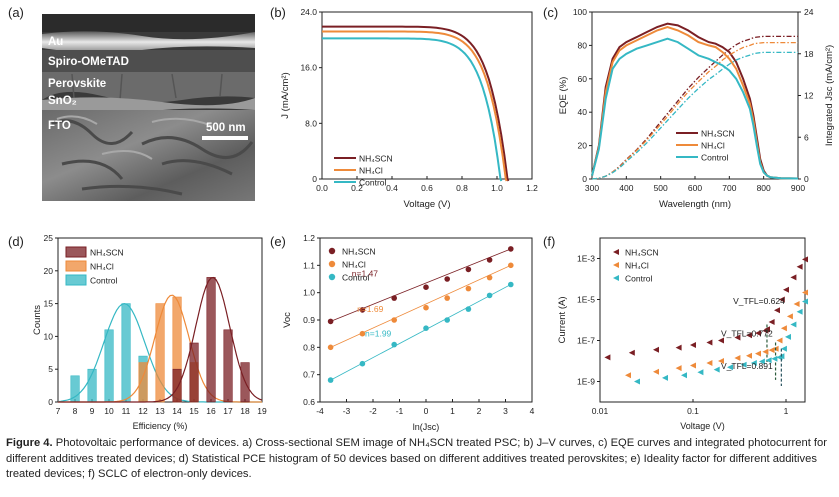 Image resolution: width=839 pixels, height=497 pixels. I want to click on pce-xtick-4: 11, so click(126, 411).